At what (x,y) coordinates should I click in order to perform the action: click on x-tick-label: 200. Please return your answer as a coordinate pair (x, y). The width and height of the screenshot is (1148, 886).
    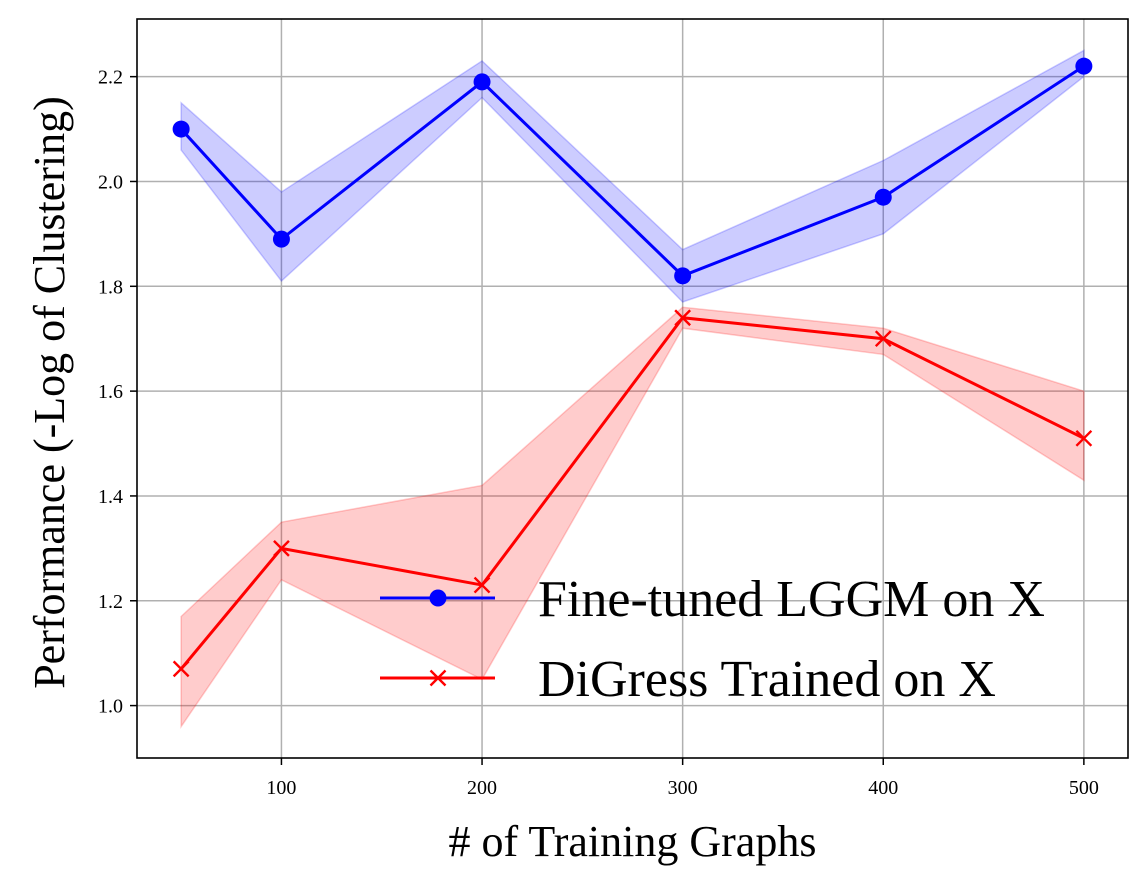
    Looking at the image, I should click on (482, 788).